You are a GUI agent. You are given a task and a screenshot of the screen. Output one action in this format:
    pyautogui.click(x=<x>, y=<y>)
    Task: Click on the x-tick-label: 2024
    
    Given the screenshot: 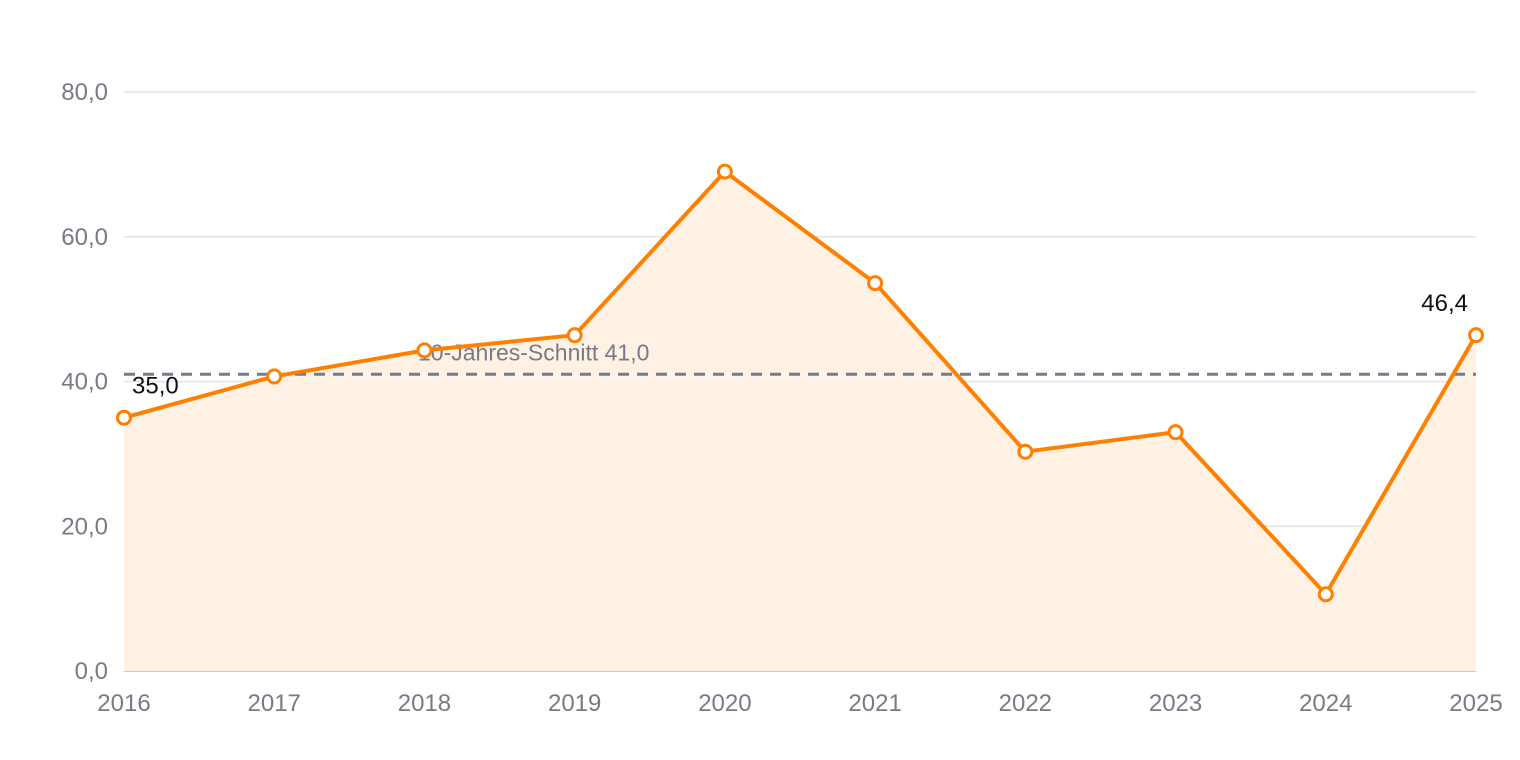 What is the action you would take?
    pyautogui.click(x=1325, y=703)
    